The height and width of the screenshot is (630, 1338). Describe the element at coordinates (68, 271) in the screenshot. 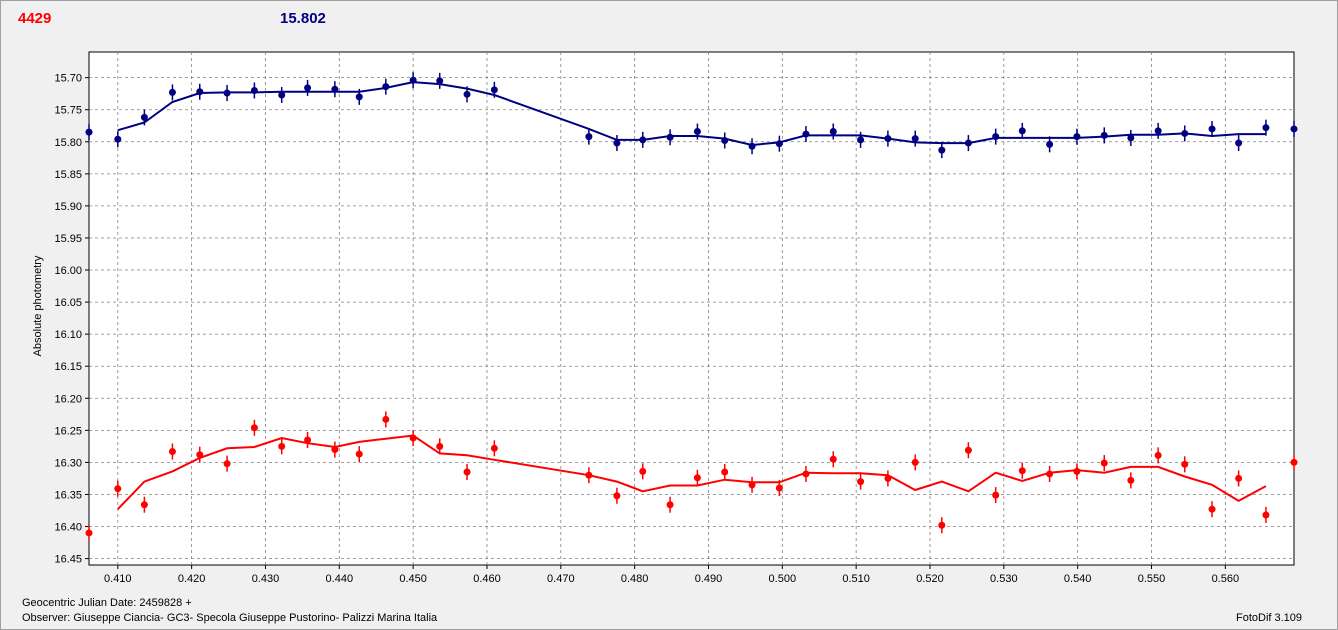

I see `y-tick-label: 16.00` at that location.